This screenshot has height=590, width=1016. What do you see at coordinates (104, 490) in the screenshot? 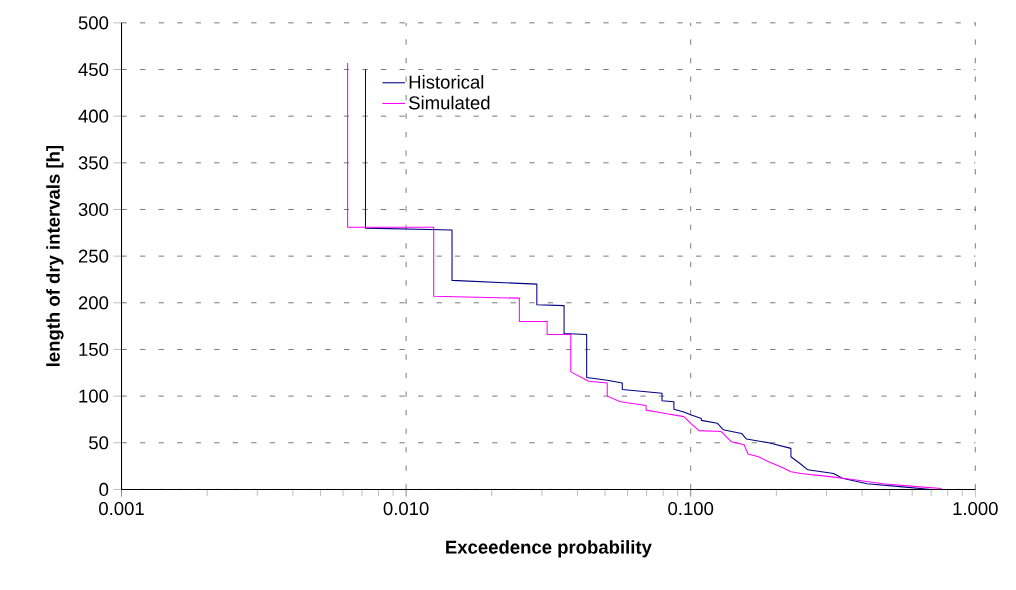
I see `y-tick-label: 0` at bounding box center [104, 490].